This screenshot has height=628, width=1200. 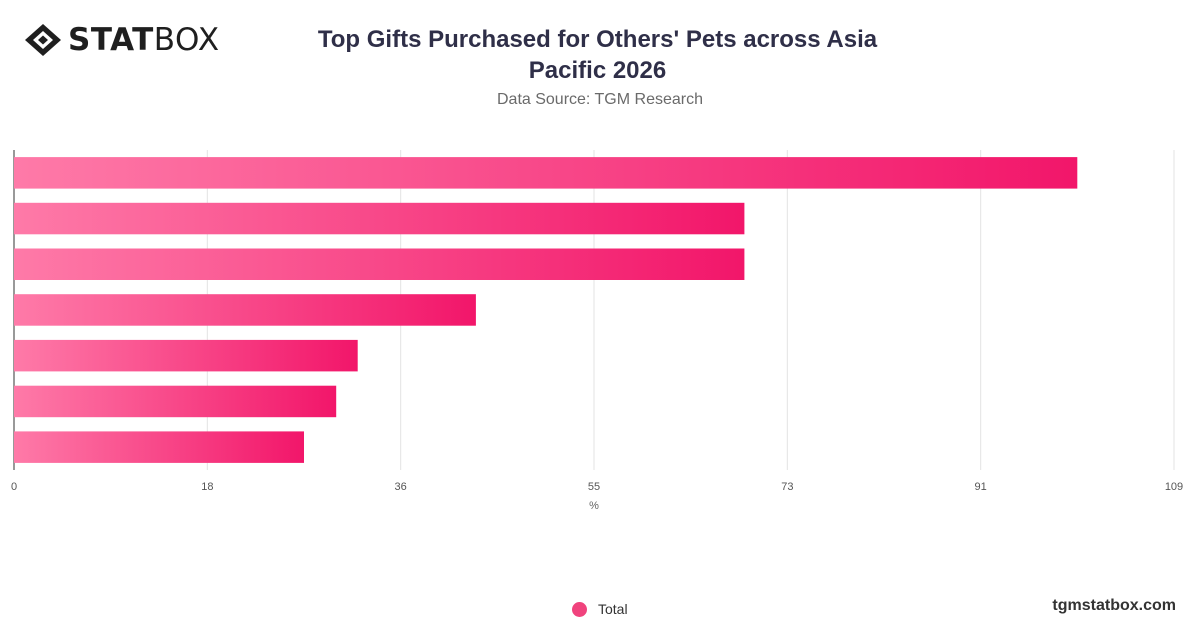 What do you see at coordinates (1114, 605) in the screenshot?
I see `footer-url: tgmstatbox.com` at bounding box center [1114, 605].